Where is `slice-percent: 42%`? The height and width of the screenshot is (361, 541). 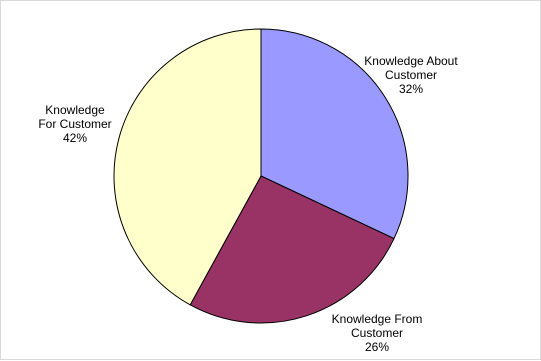
slice-percent: 42% is located at coordinates (75, 138).